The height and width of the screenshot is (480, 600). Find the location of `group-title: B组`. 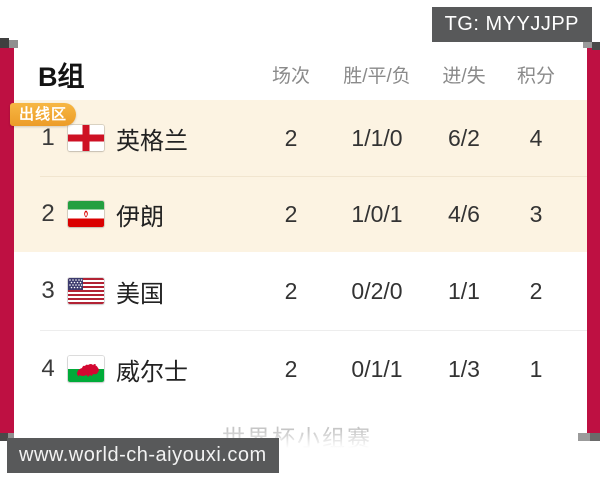

group-title: B组 is located at coordinates (61, 76).